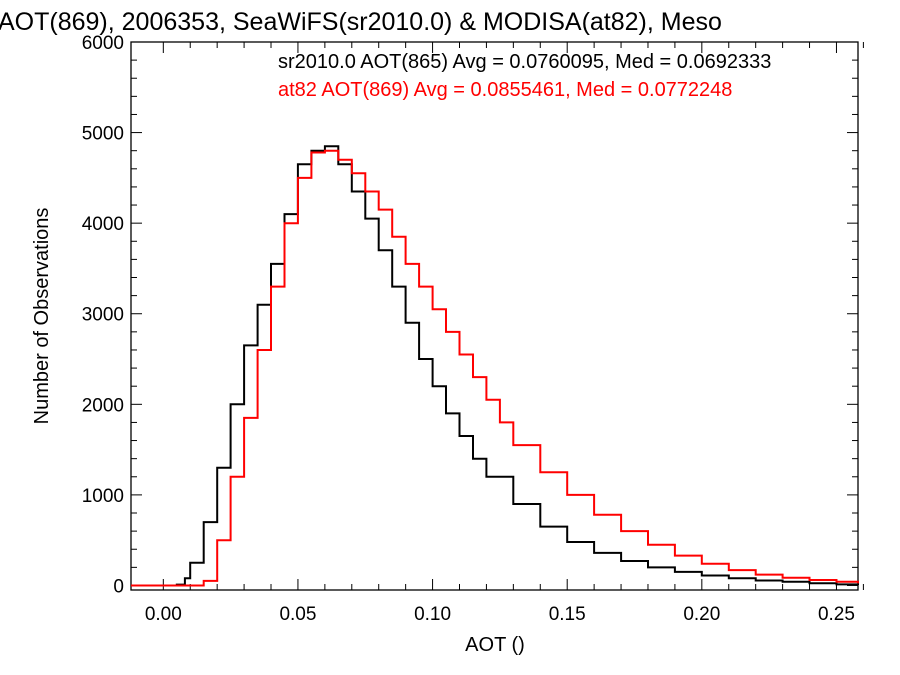 This screenshot has width=900, height=675. Describe the element at coordinates (42, 316) in the screenshot. I see `y-axis-label: Number of Observations` at that location.